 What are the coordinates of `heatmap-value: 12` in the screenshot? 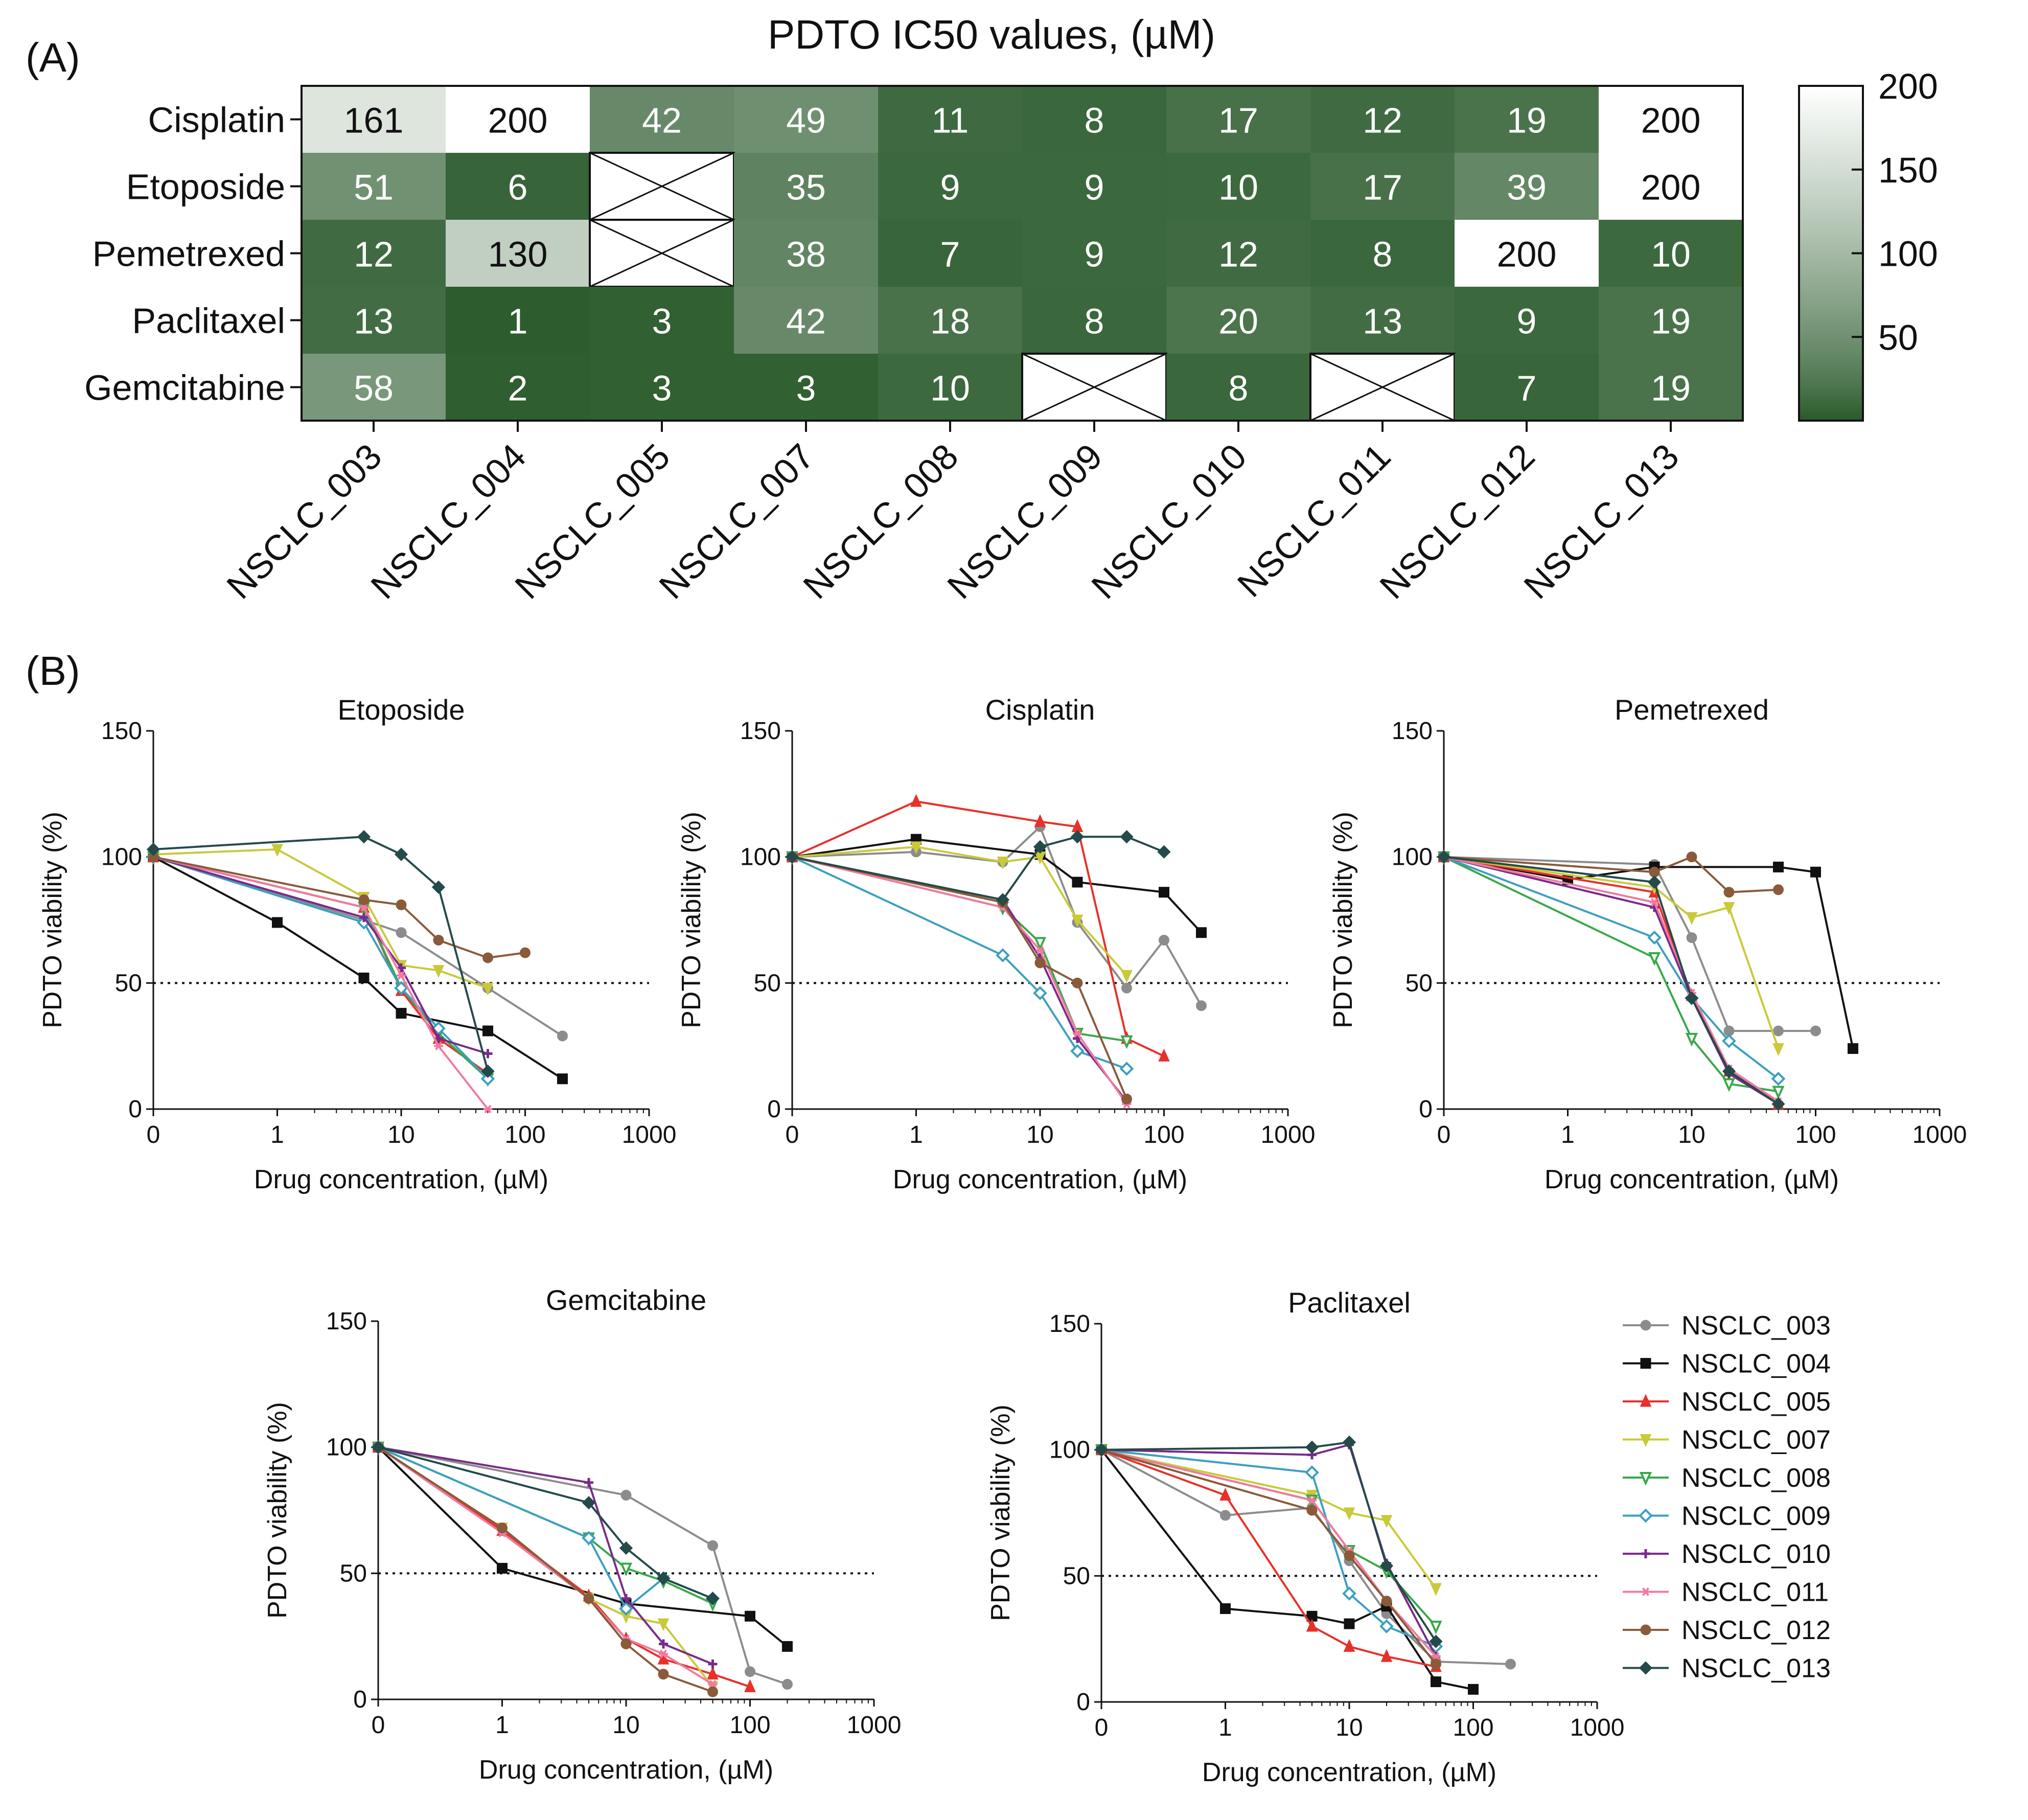 It's located at (1382, 121).